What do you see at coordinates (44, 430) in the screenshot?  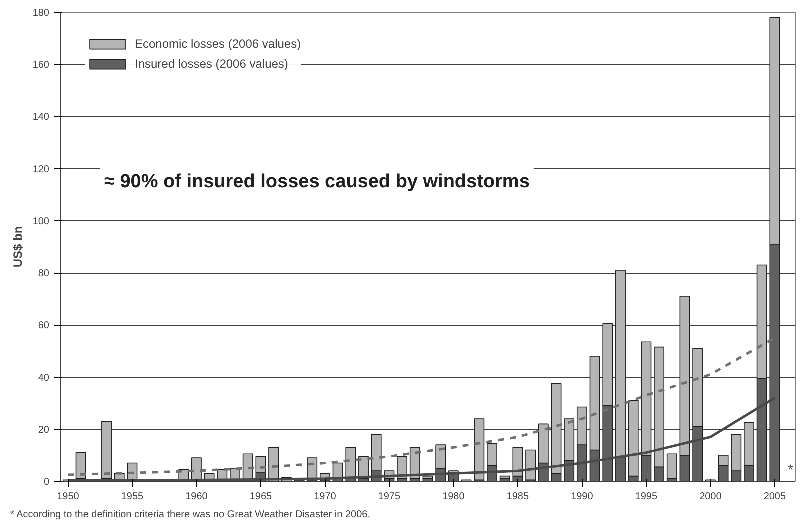 I see `y-tick-label: 20` at bounding box center [44, 430].